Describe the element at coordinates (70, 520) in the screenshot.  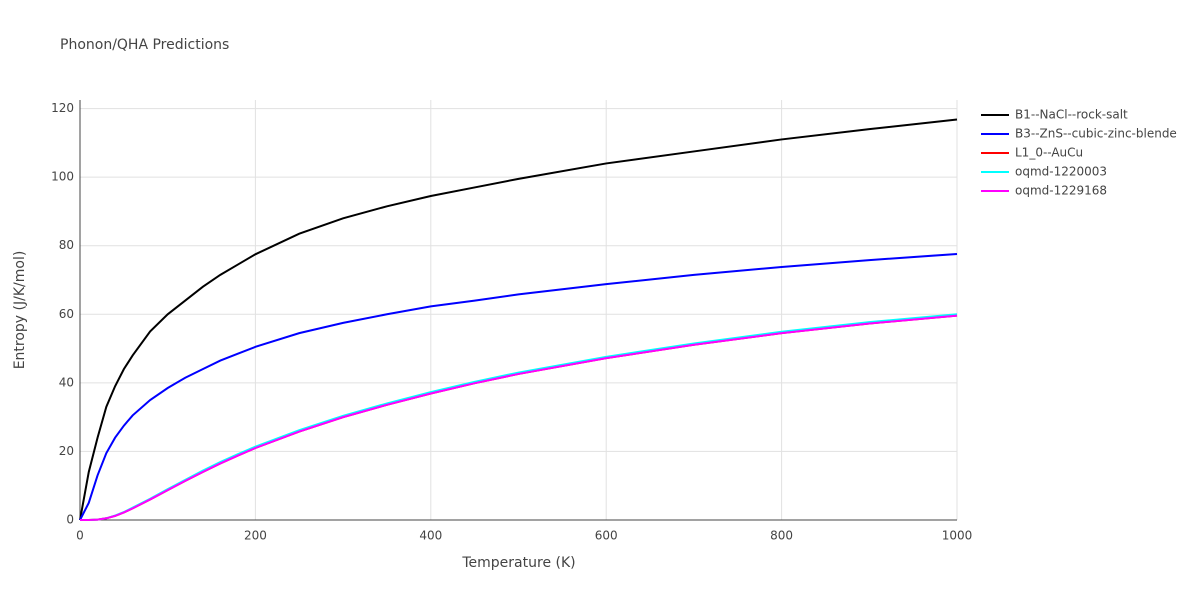
I see `y-tick-label: 0` at that location.